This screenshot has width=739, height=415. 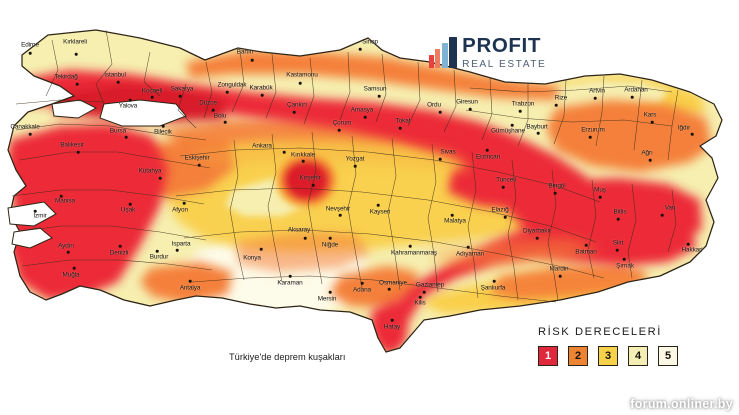 What do you see at coordinates (287, 357) in the screenshot?
I see `map-caption: Türkiye'de deprem kuşakları` at bounding box center [287, 357].